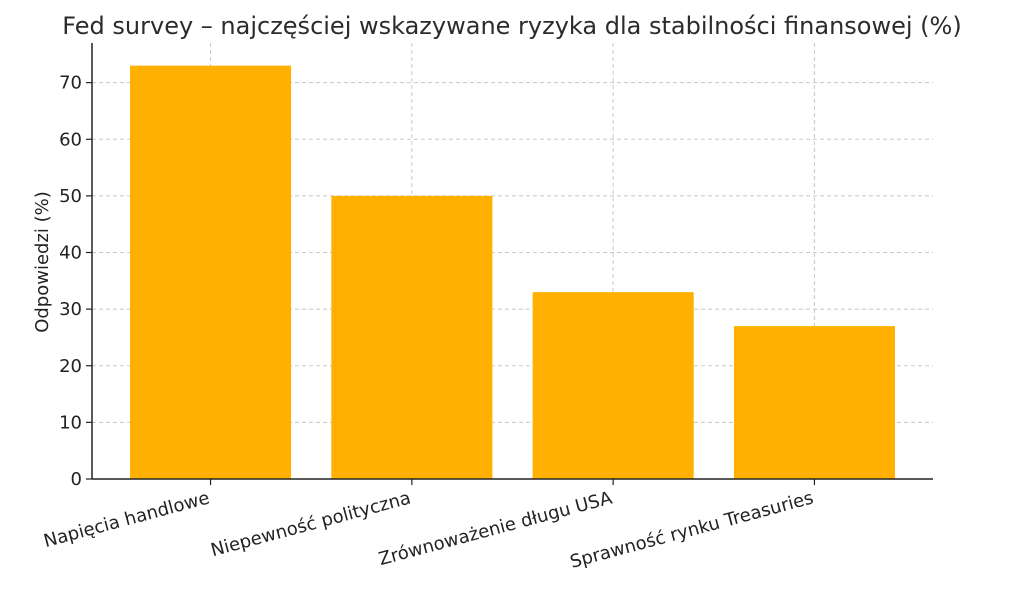 The image size is (1024, 589). What do you see at coordinates (70, 309) in the screenshot?
I see `y-tick-label-3: 30` at bounding box center [70, 309].